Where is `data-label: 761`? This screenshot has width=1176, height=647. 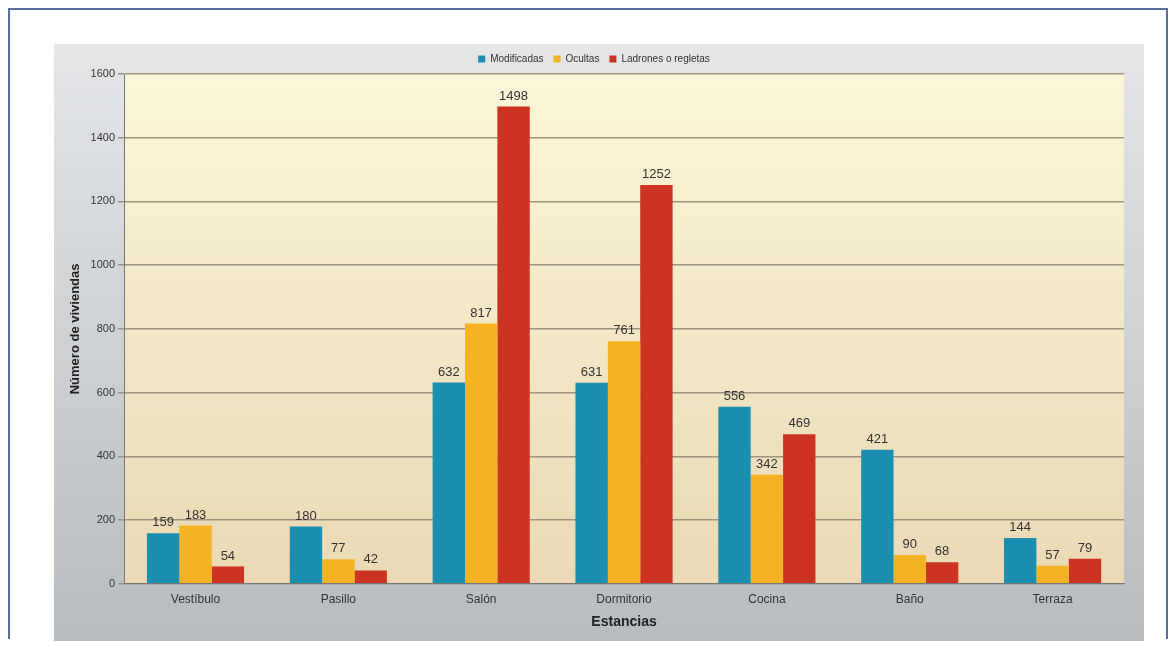 data-label: 761 is located at coordinates (624, 330).